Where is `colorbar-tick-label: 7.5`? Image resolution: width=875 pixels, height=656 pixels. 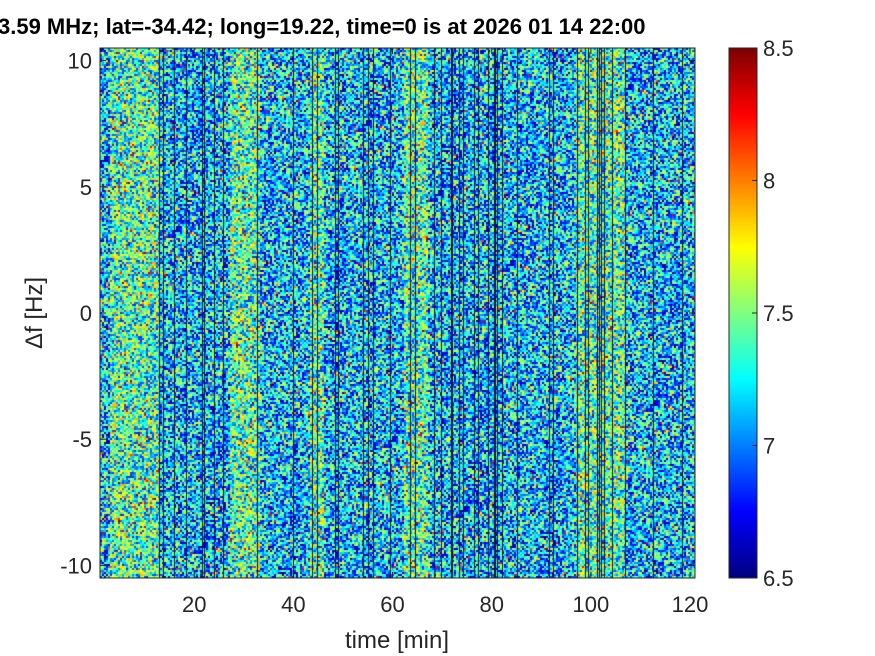 colorbar-tick-label: 7.5 is located at coordinates (778, 313).